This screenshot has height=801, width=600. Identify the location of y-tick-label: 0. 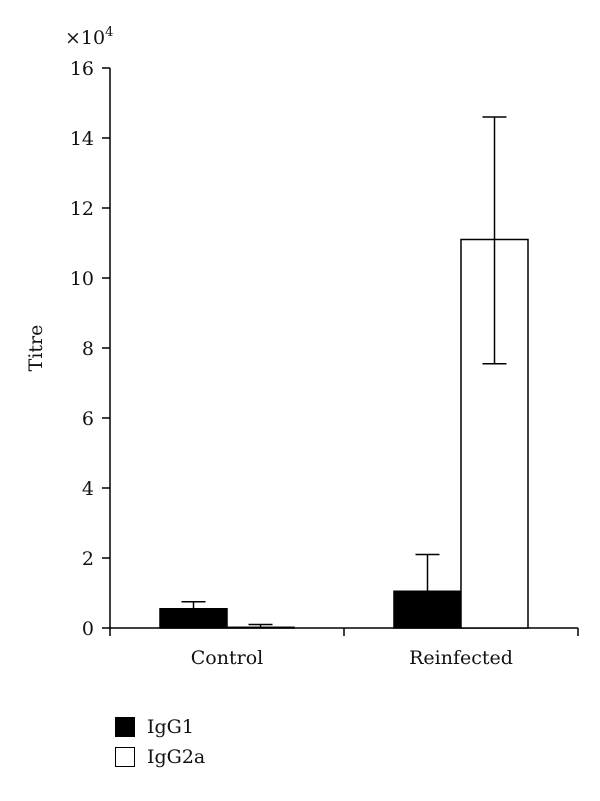
(88, 629).